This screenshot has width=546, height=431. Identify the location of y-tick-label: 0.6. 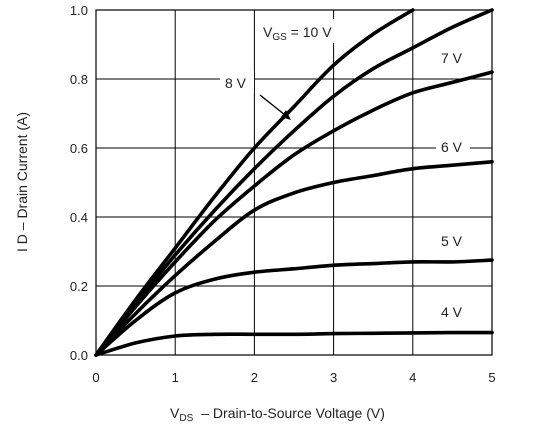
(79, 148).